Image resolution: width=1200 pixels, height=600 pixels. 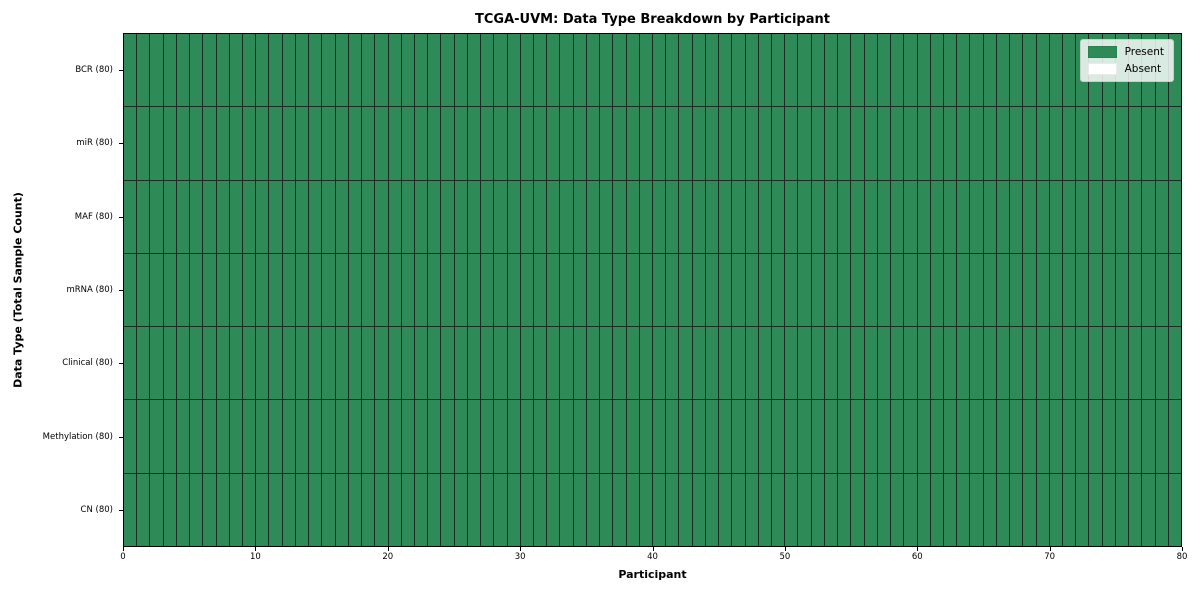 What do you see at coordinates (94, 143) in the screenshot?
I see `y-tick-label: miR (80)` at bounding box center [94, 143].